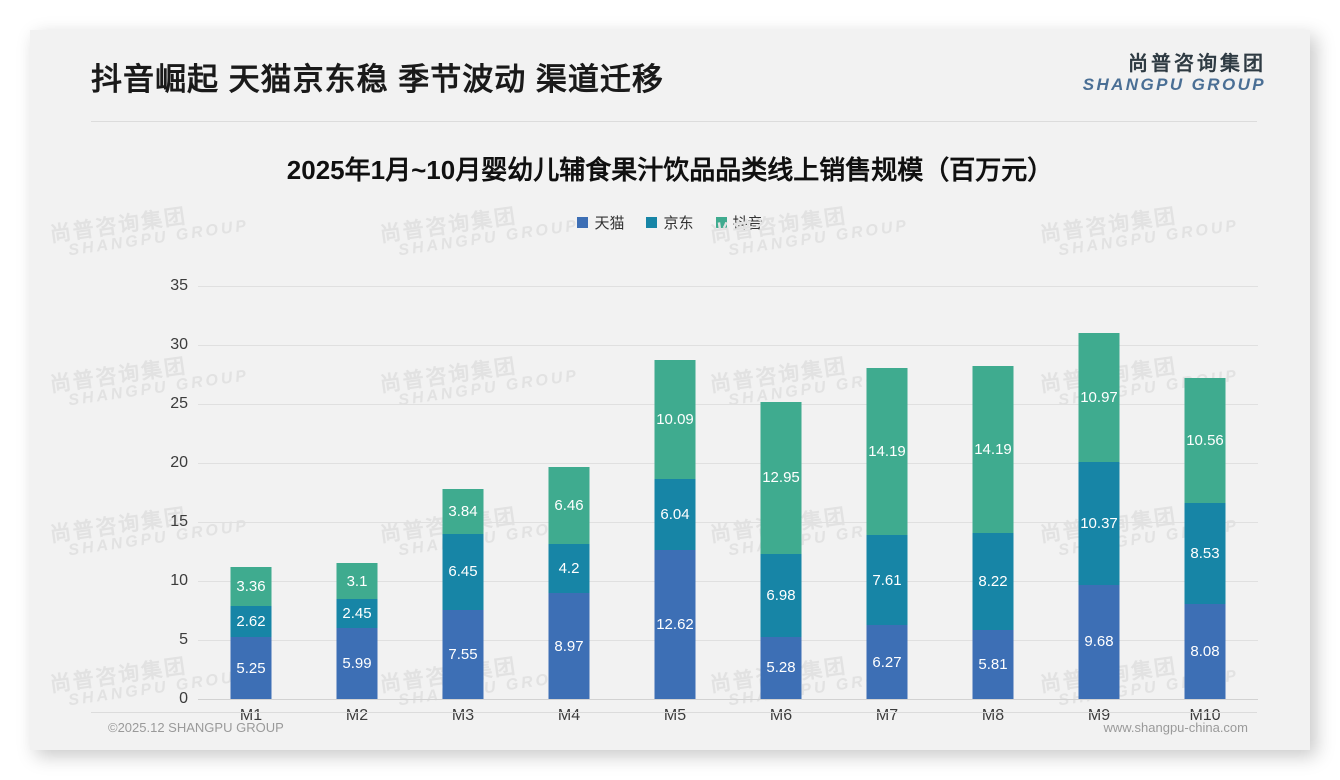 The height and width of the screenshot is (780, 1340). I want to click on header-divider, so click(674, 121).